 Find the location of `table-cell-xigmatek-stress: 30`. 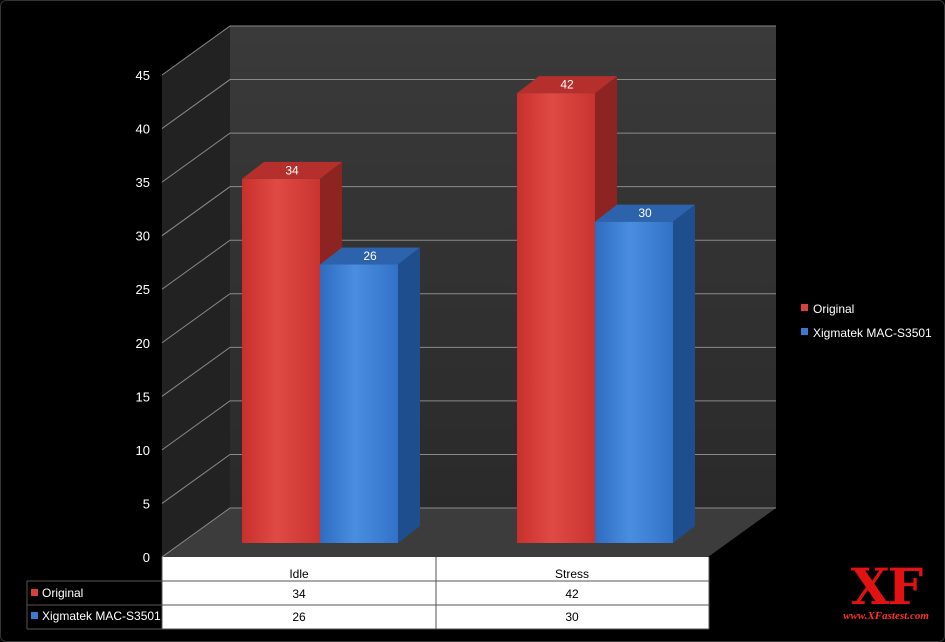

table-cell-xigmatek-stress: 30 is located at coordinates (572, 617).